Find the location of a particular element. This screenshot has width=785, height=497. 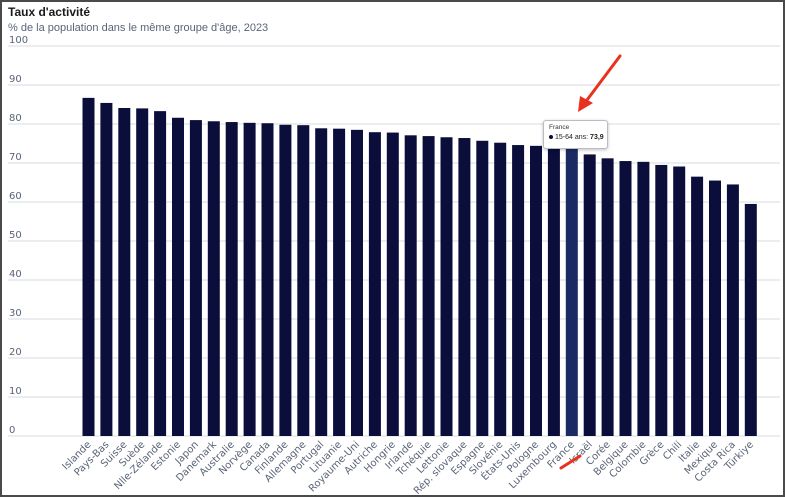

bar-irlande is located at coordinates (410, 285).